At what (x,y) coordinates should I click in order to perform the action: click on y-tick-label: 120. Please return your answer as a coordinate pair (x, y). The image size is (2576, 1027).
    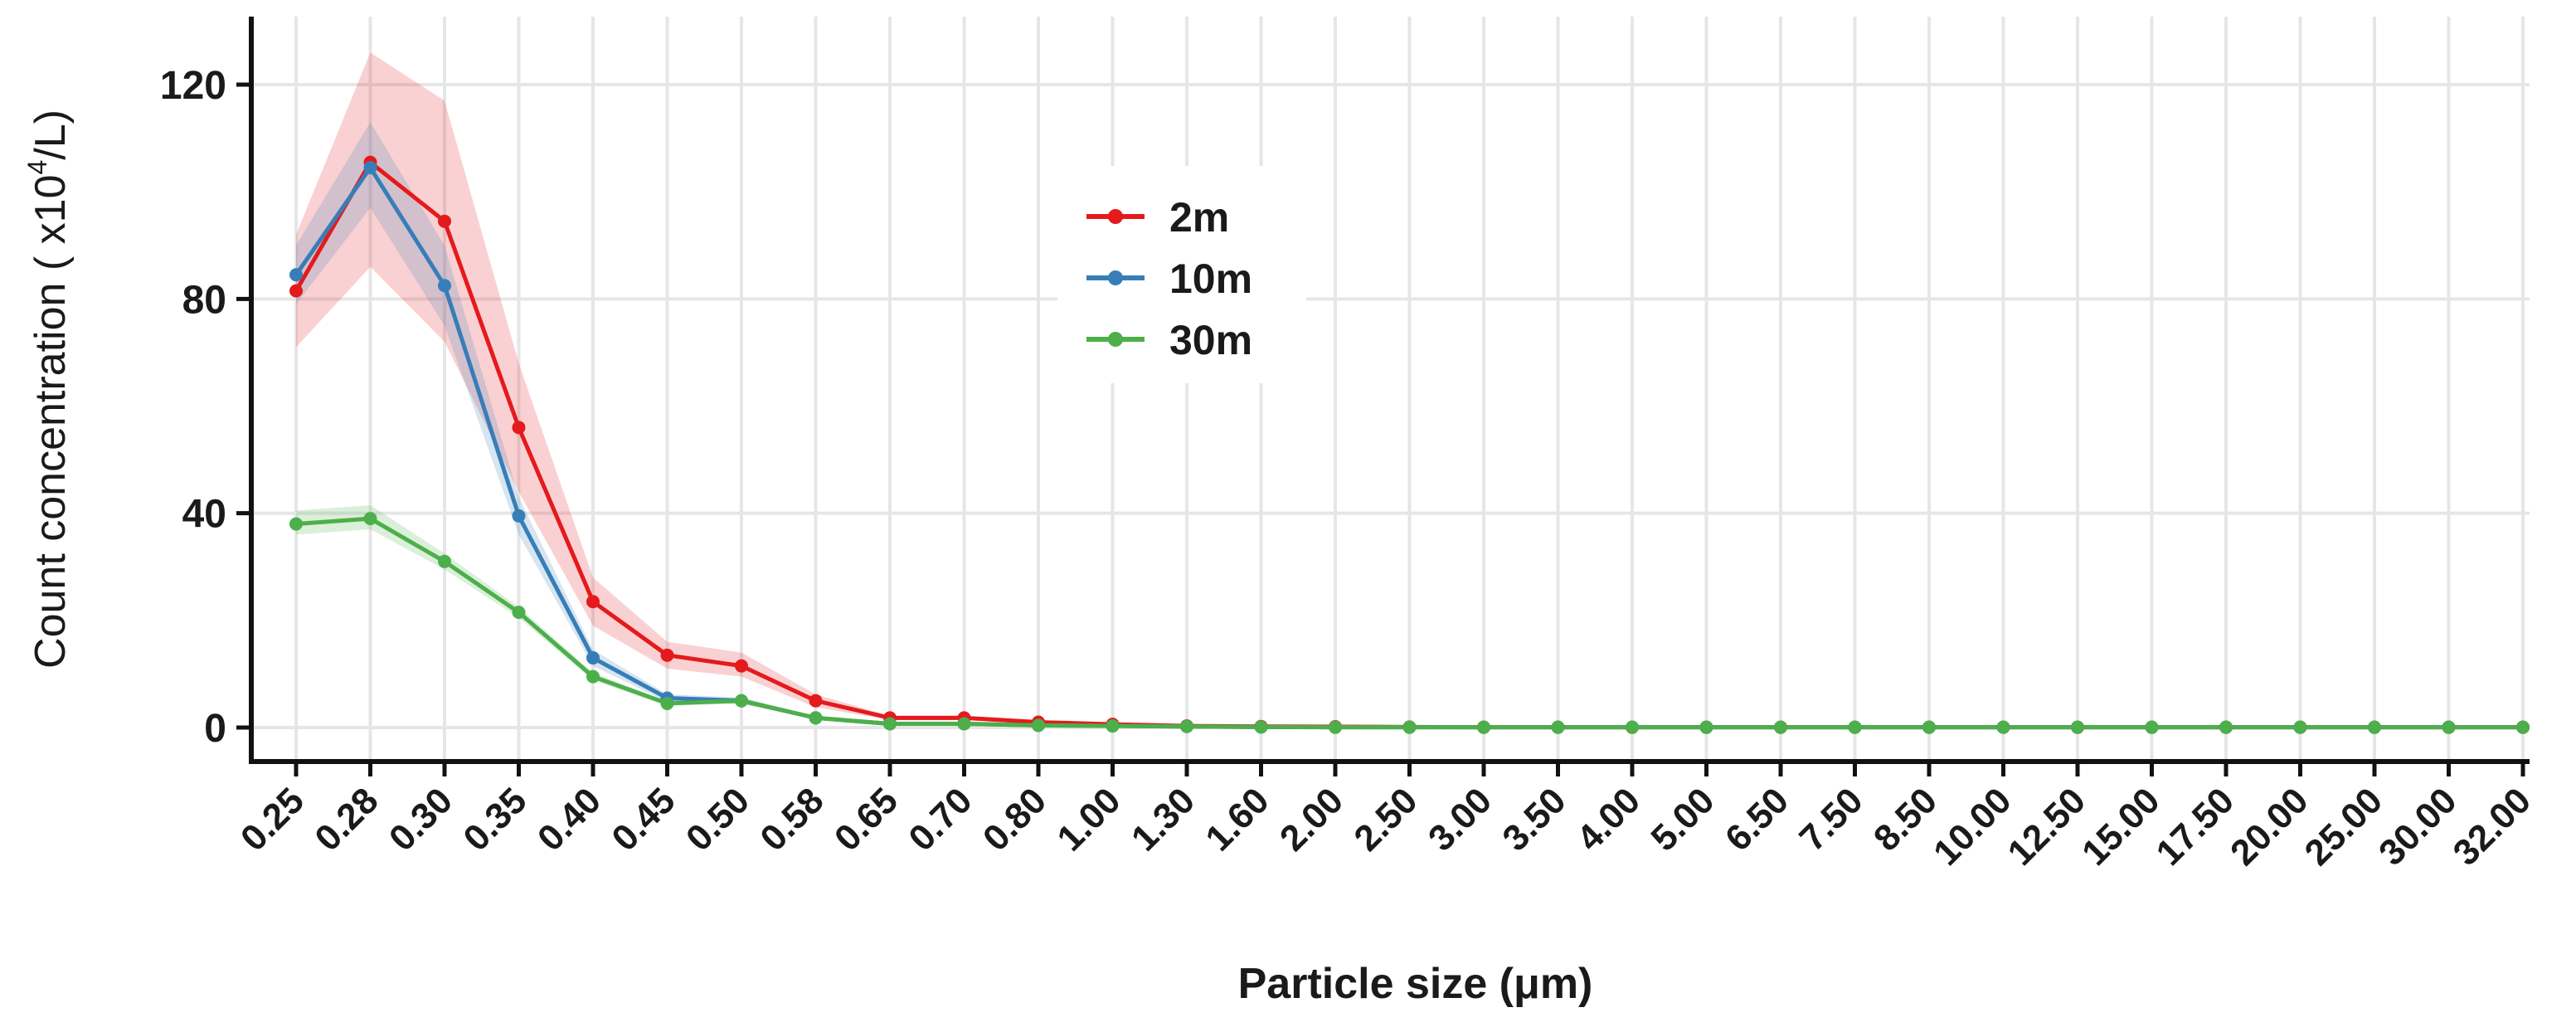
    Looking at the image, I should click on (193, 86).